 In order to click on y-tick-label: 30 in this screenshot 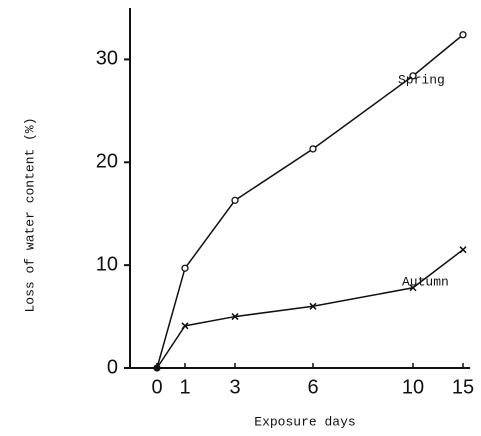, I will do `click(107, 59)`.